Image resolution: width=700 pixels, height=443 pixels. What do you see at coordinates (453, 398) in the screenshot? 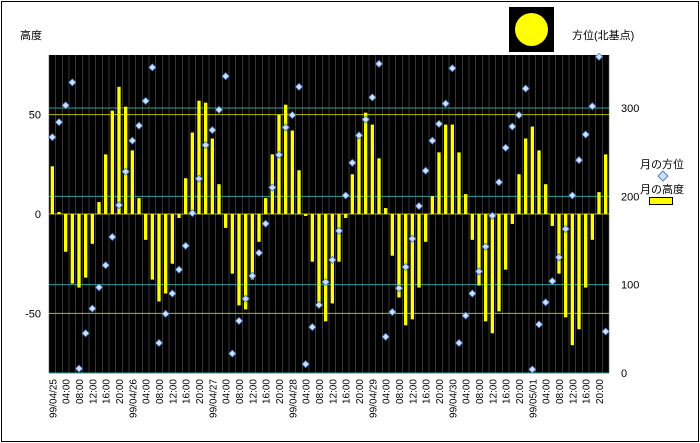
I see `x-tick-label-group: 99/04/30` at bounding box center [453, 398].